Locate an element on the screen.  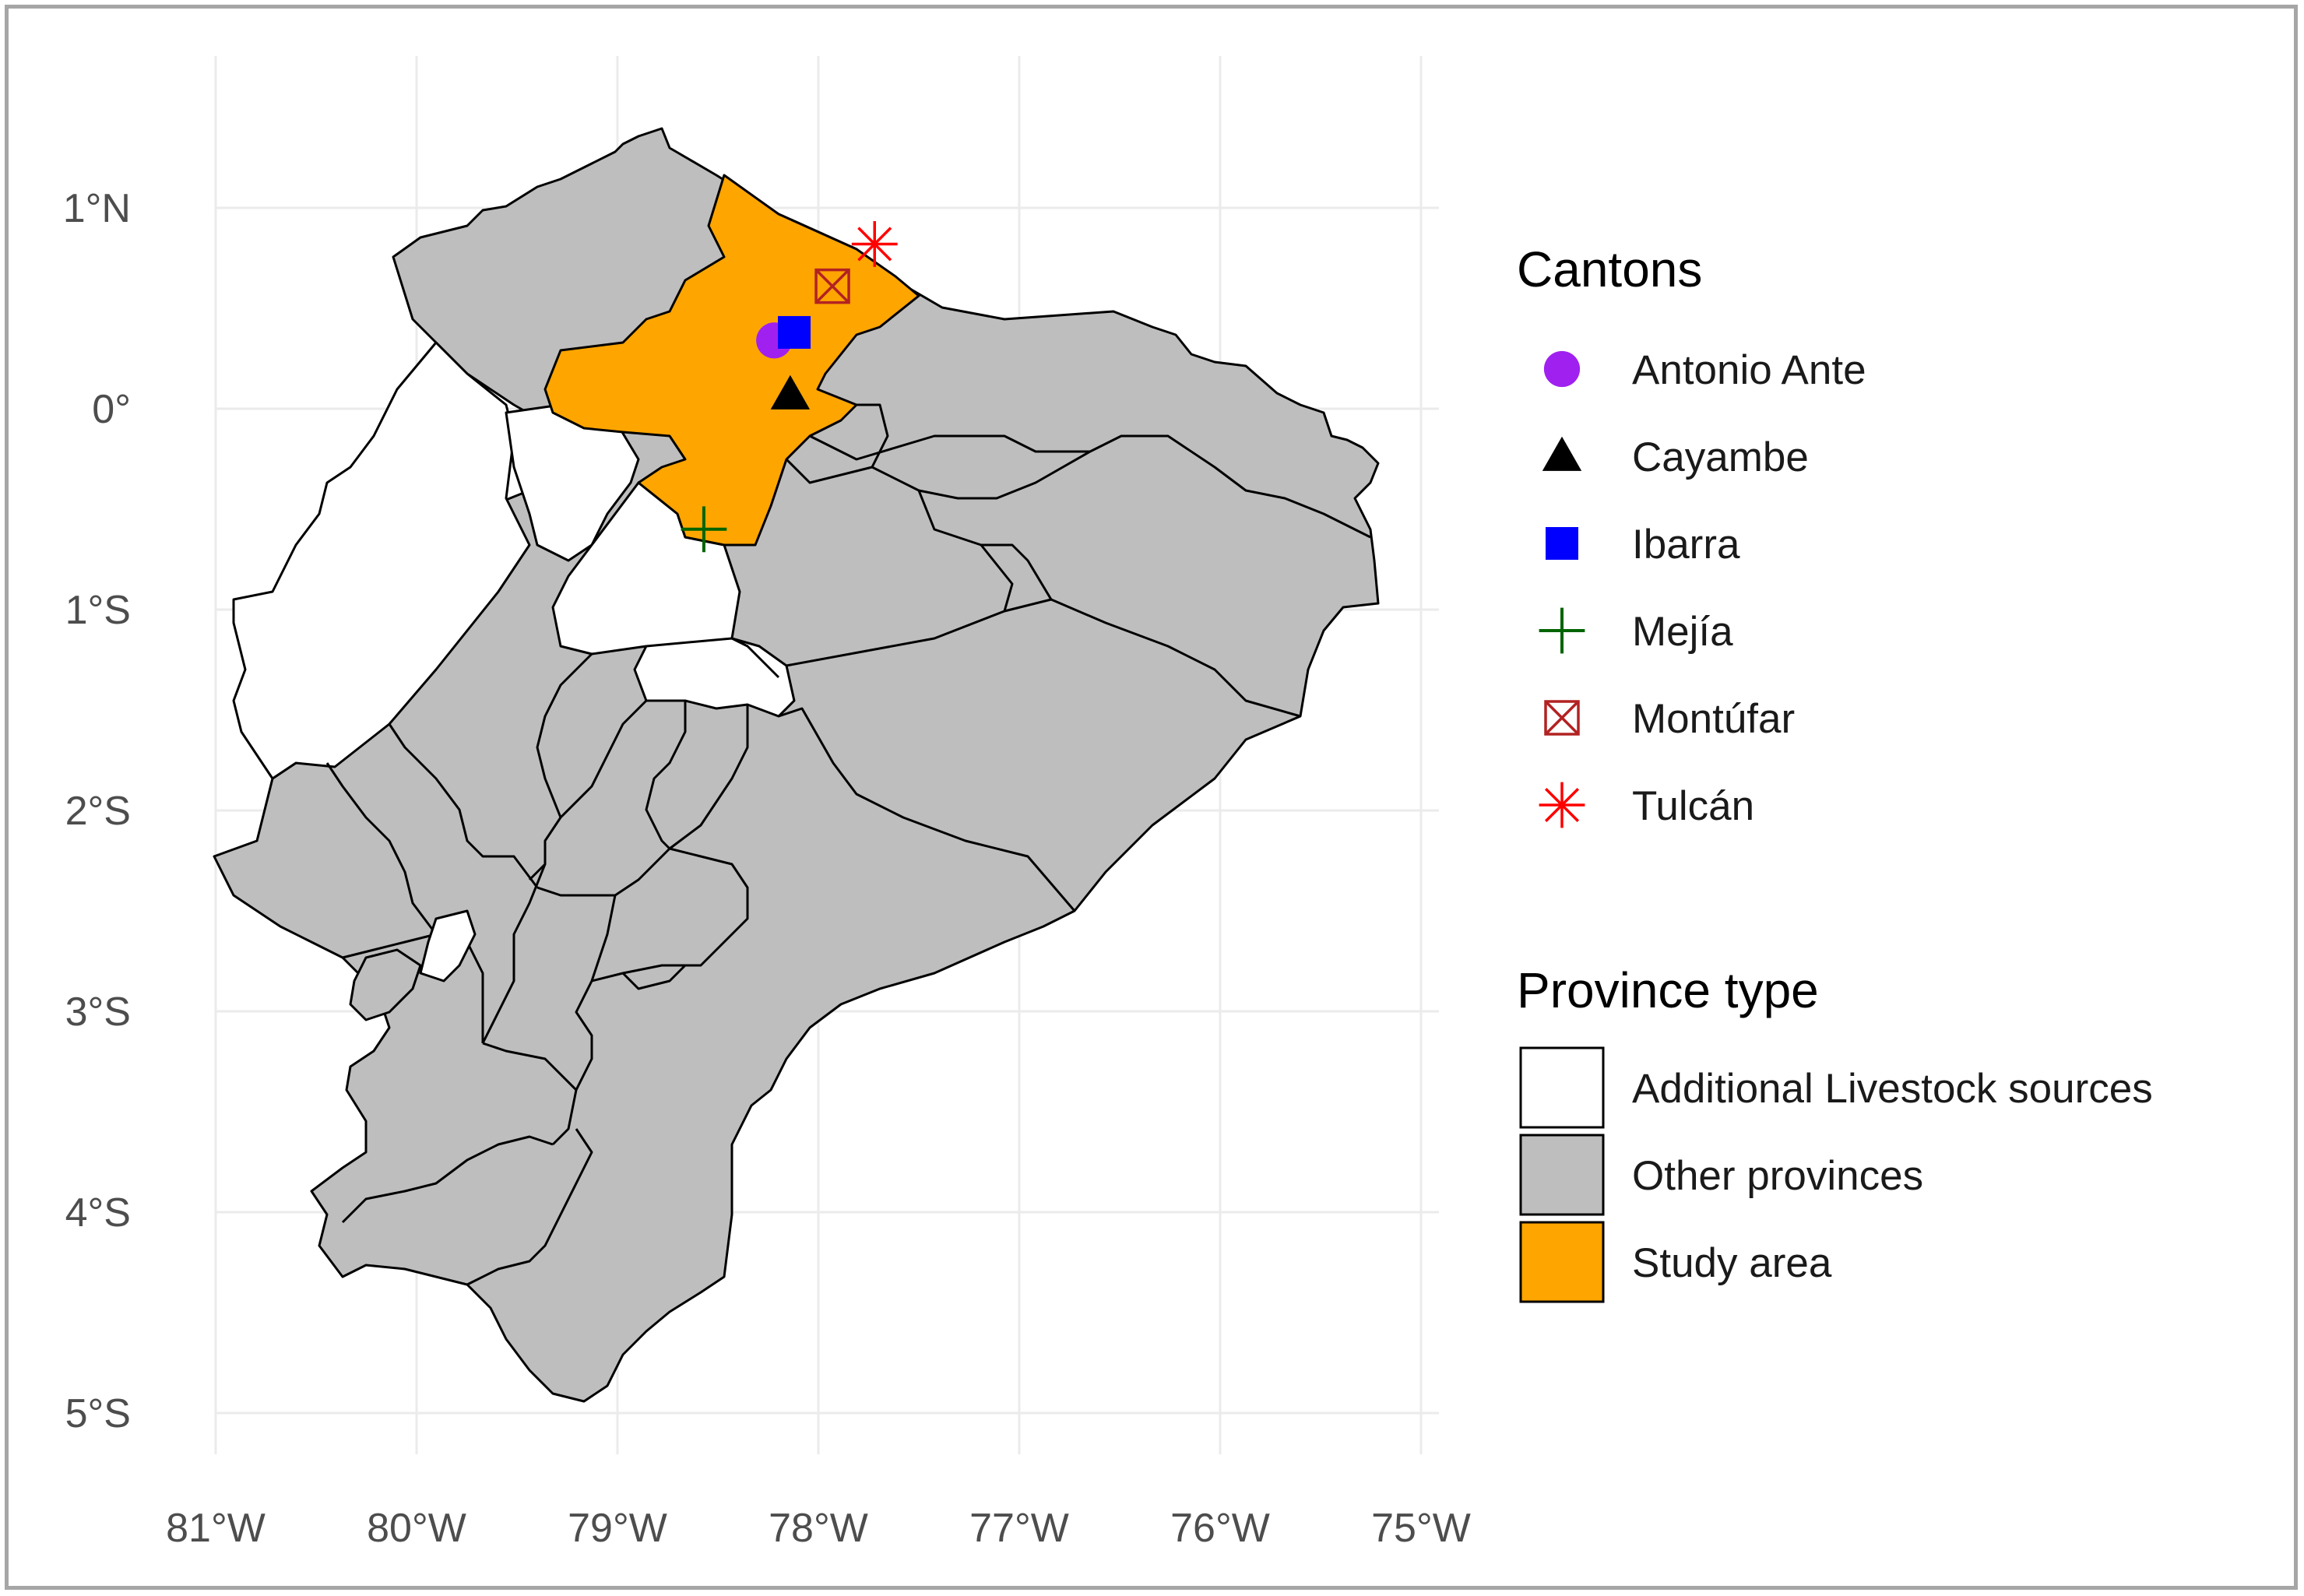
legend-label-province: Study area is located at coordinates (1732, 1263).